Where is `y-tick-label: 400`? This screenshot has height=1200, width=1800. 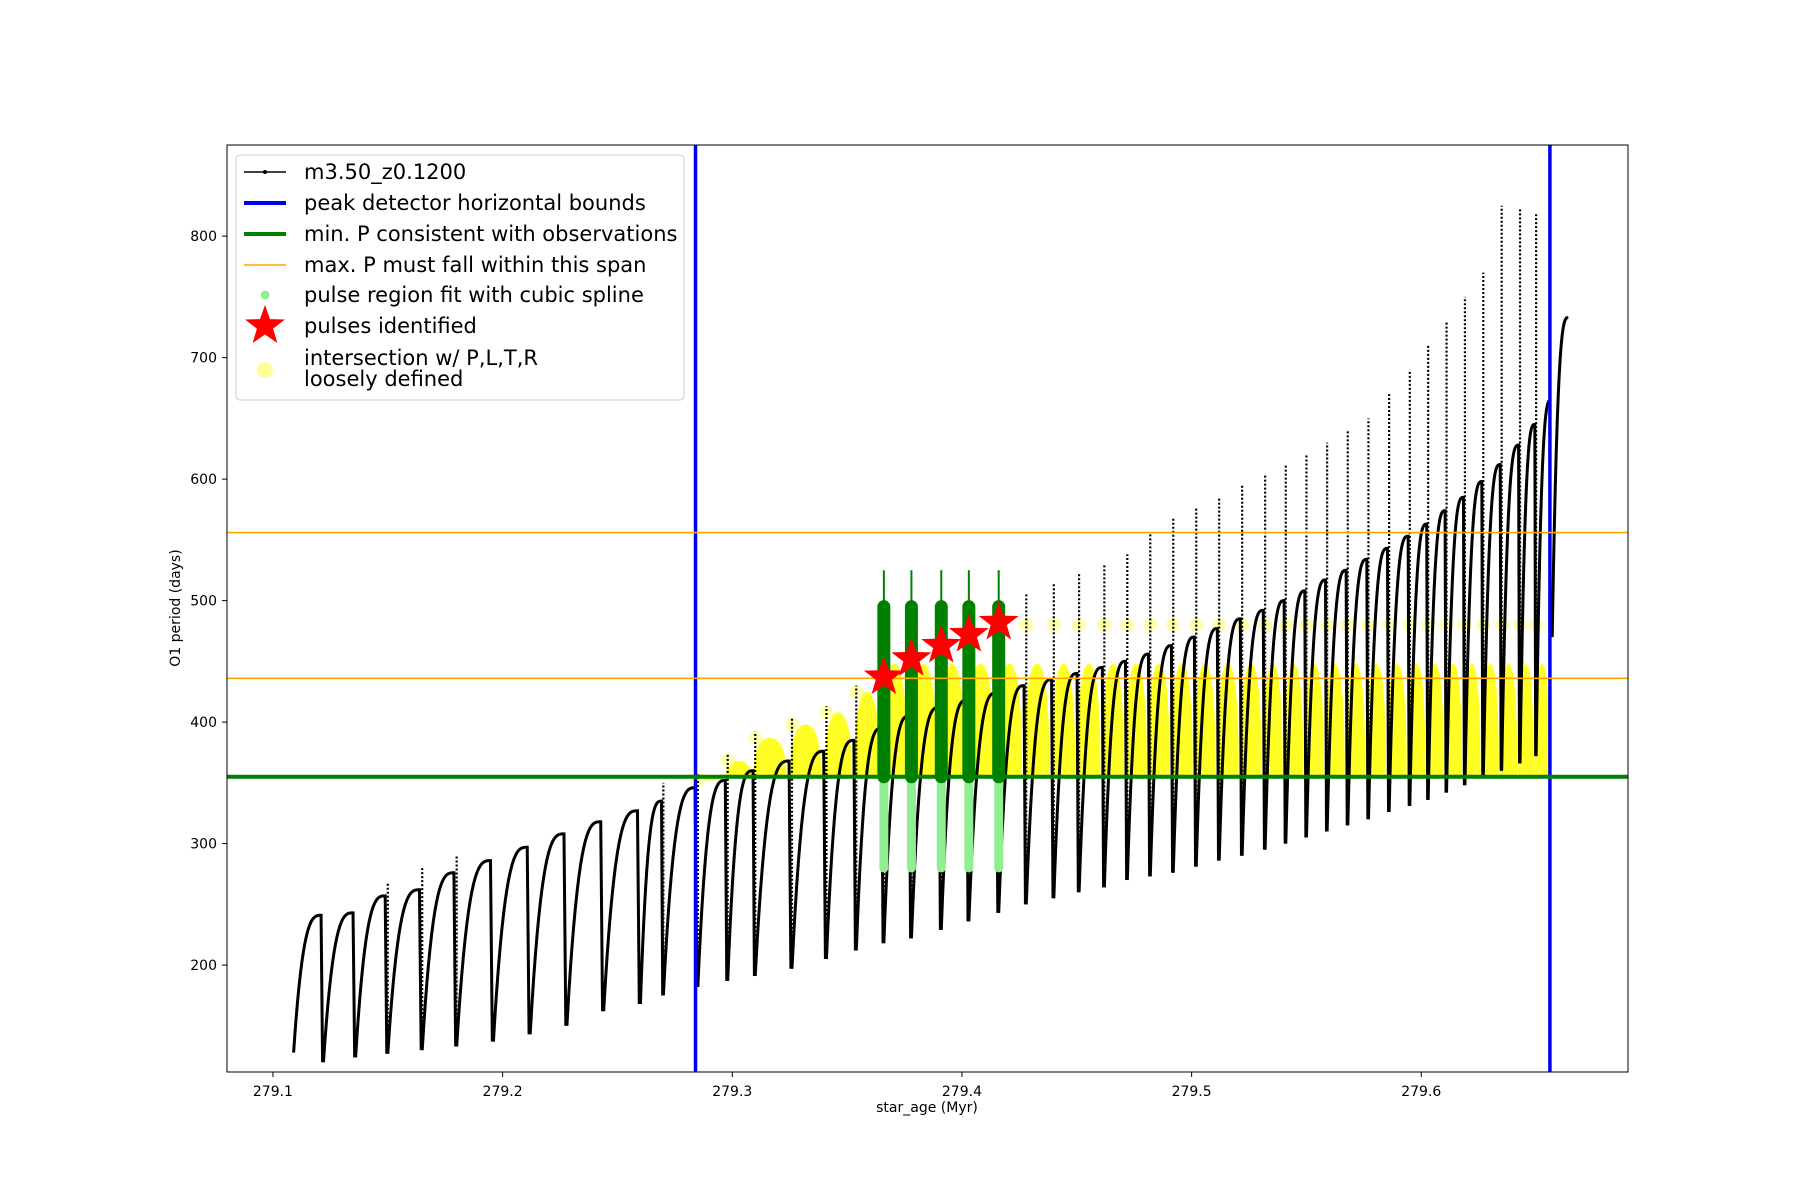
y-tick-label: 400 is located at coordinates (203, 723).